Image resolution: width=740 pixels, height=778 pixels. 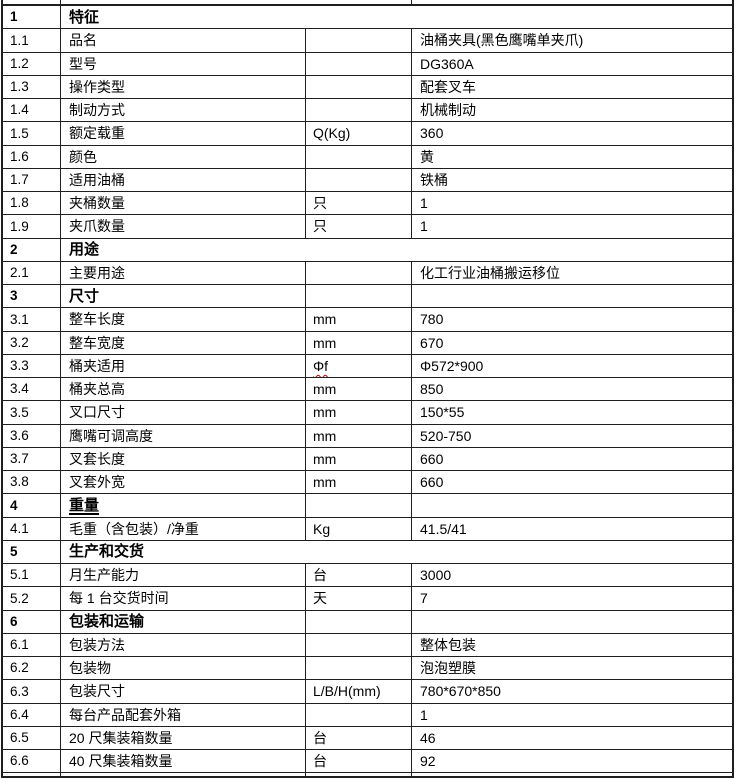 I want to click on unit-cell-text: 只, so click(x=320, y=226).